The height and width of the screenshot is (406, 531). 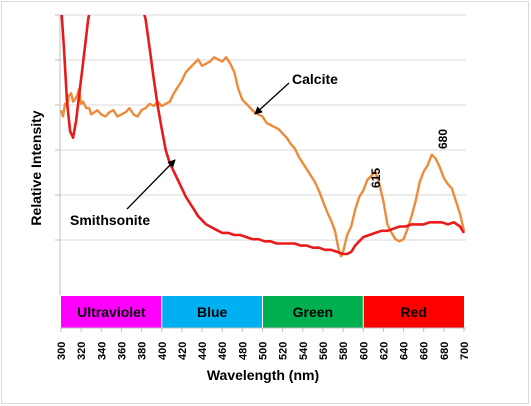 I want to click on band-ultraviolet, so click(x=111, y=312).